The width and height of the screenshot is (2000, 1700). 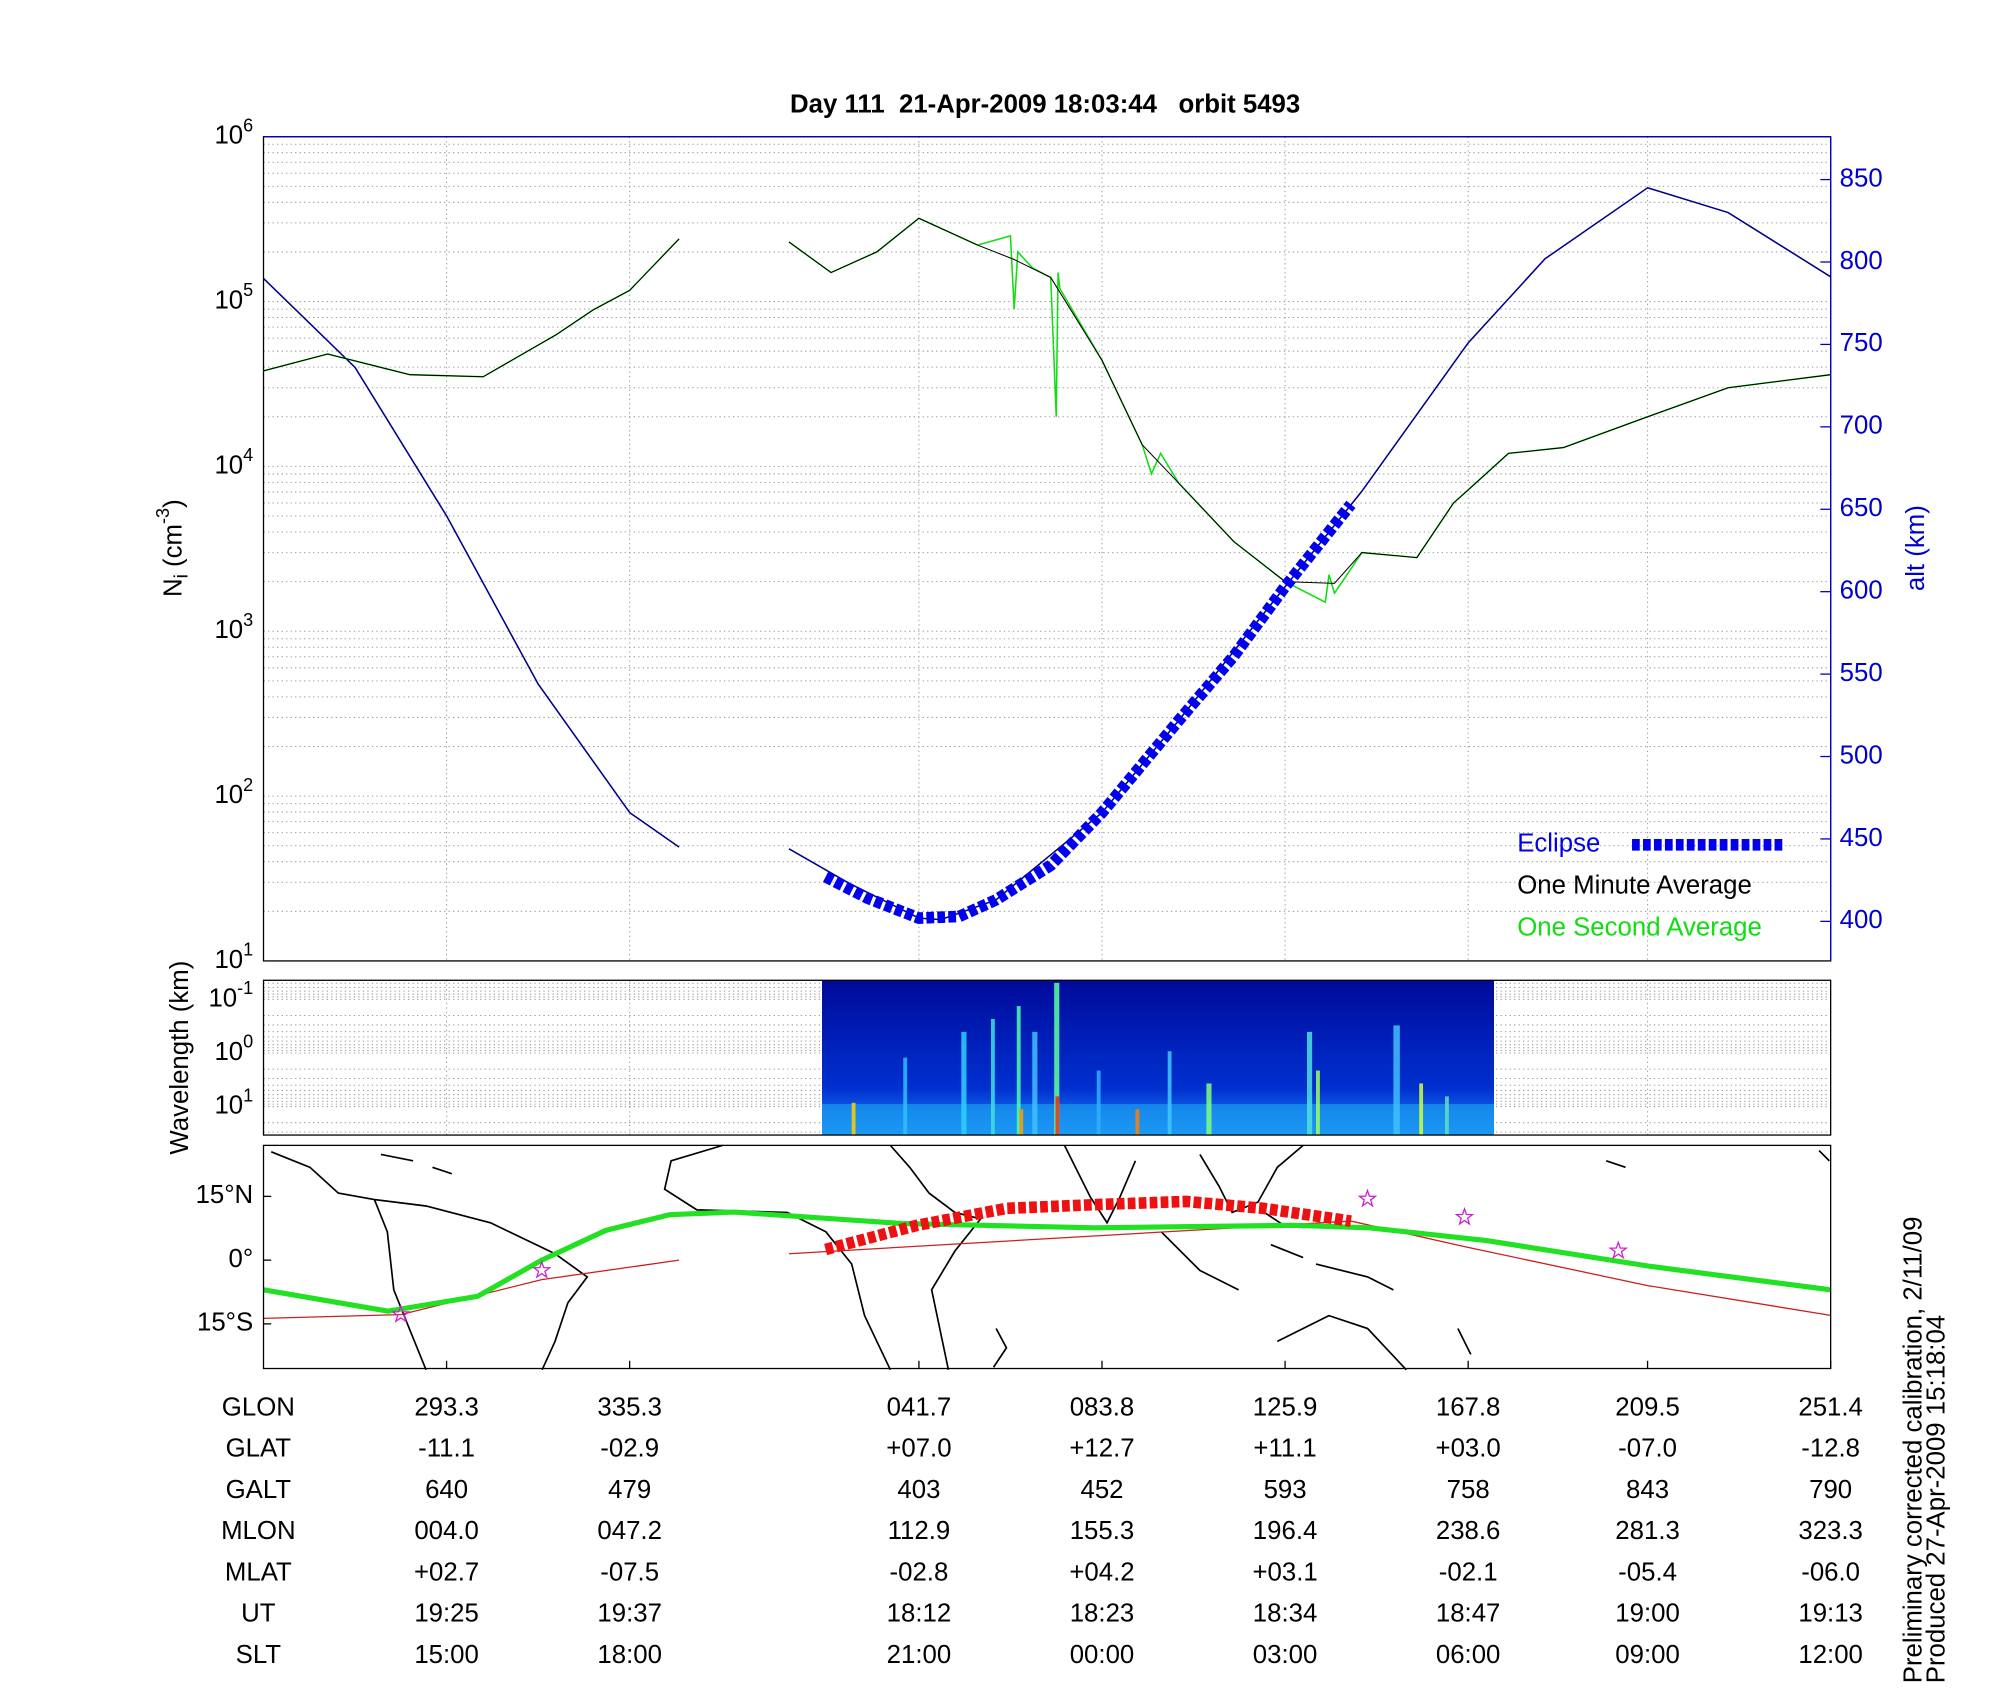 I want to click on table-cell: +12.7, so click(x=1101, y=1449).